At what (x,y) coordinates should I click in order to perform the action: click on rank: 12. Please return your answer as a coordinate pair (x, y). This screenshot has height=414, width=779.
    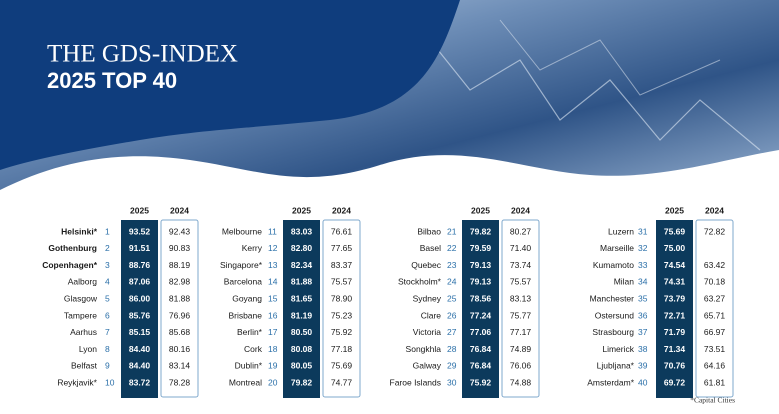
    Looking at the image, I should click on (273, 248).